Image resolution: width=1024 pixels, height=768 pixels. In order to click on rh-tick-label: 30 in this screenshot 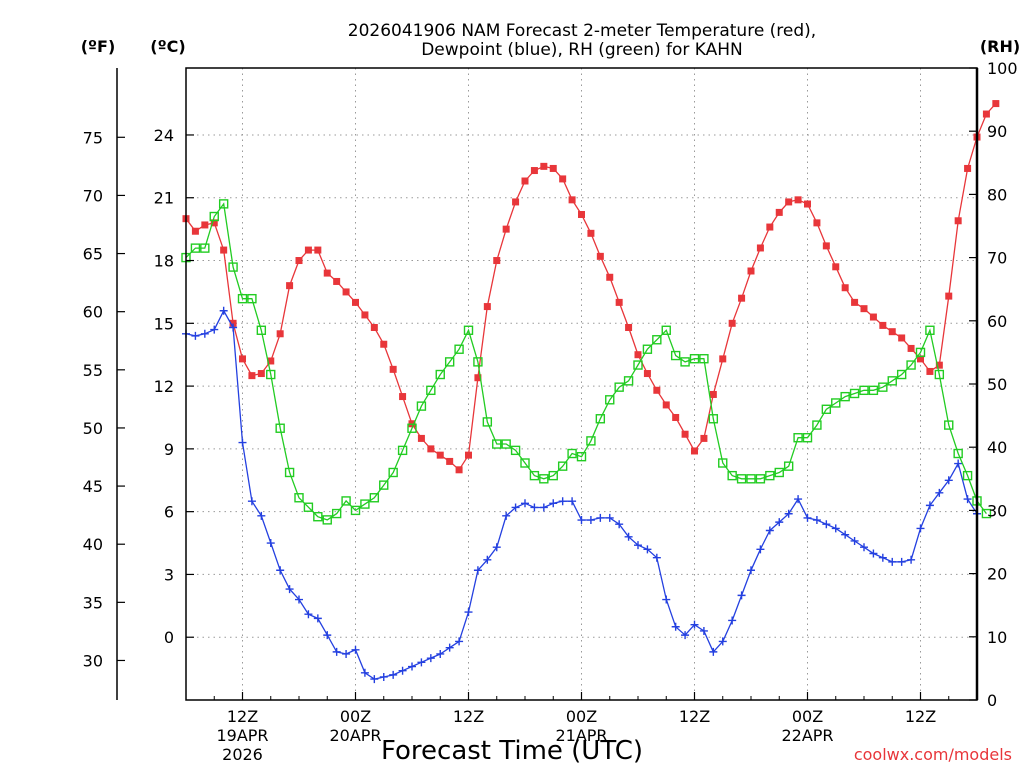, I will do `click(997, 510)`.